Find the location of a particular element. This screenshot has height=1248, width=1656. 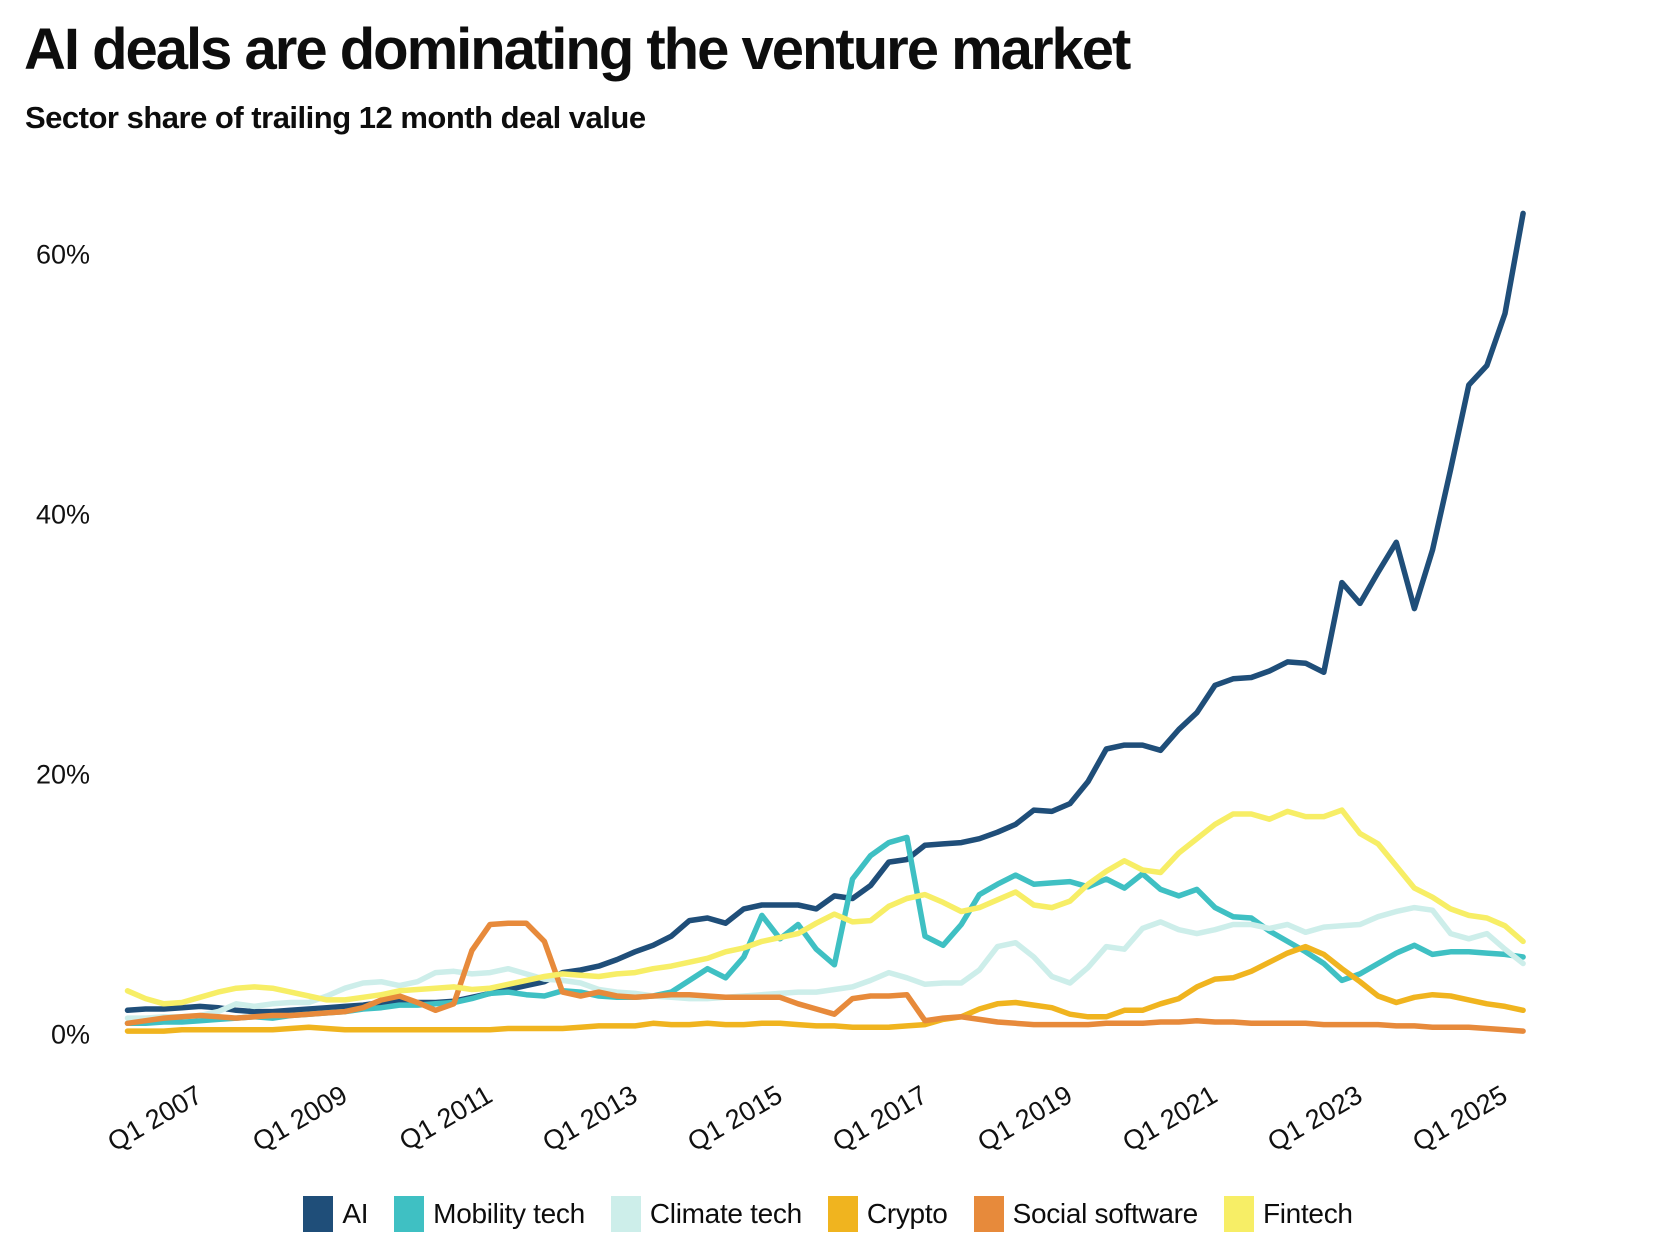

legend-item-ai: AI is located at coordinates (335, 1214).